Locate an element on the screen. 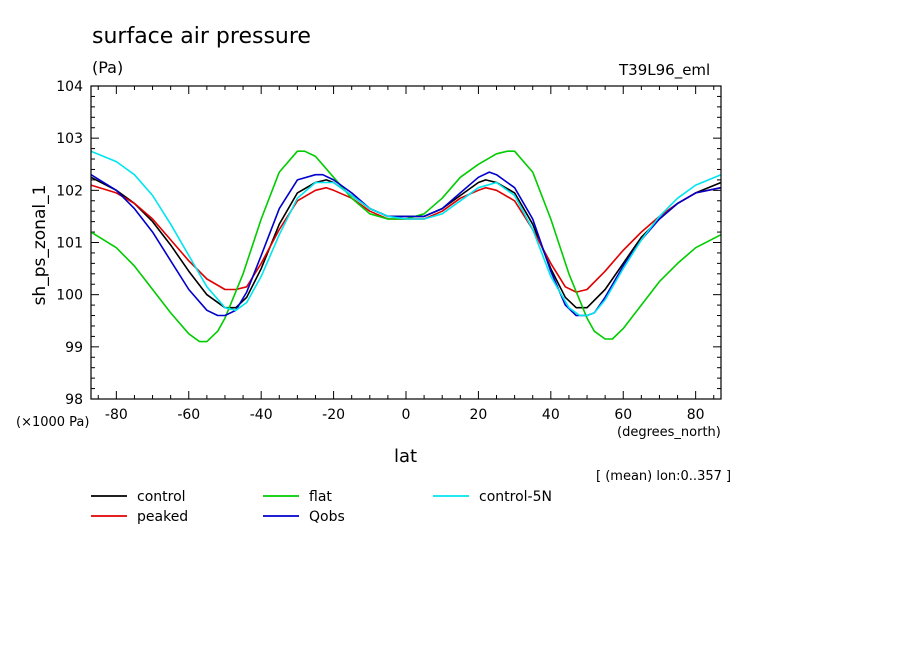 Image resolution: width=904 pixels, height=654 pixels. y-tick-label: 102 is located at coordinates (69, 191).